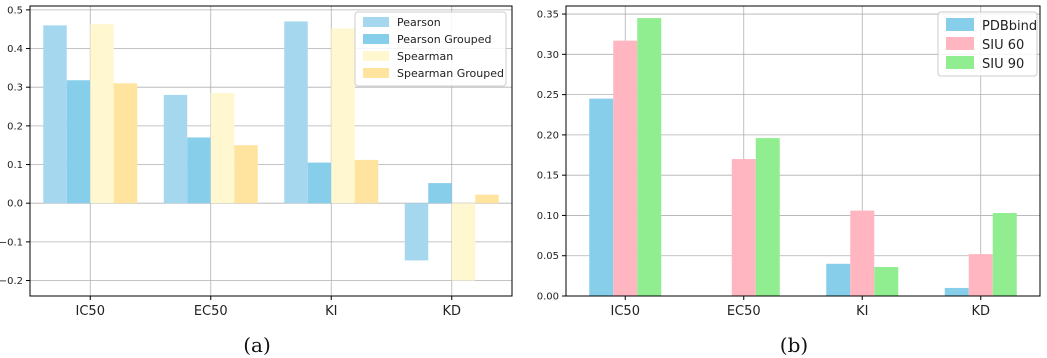 This screenshot has height=358, width=1047. I want to click on caption-b: (b), so click(794, 345).